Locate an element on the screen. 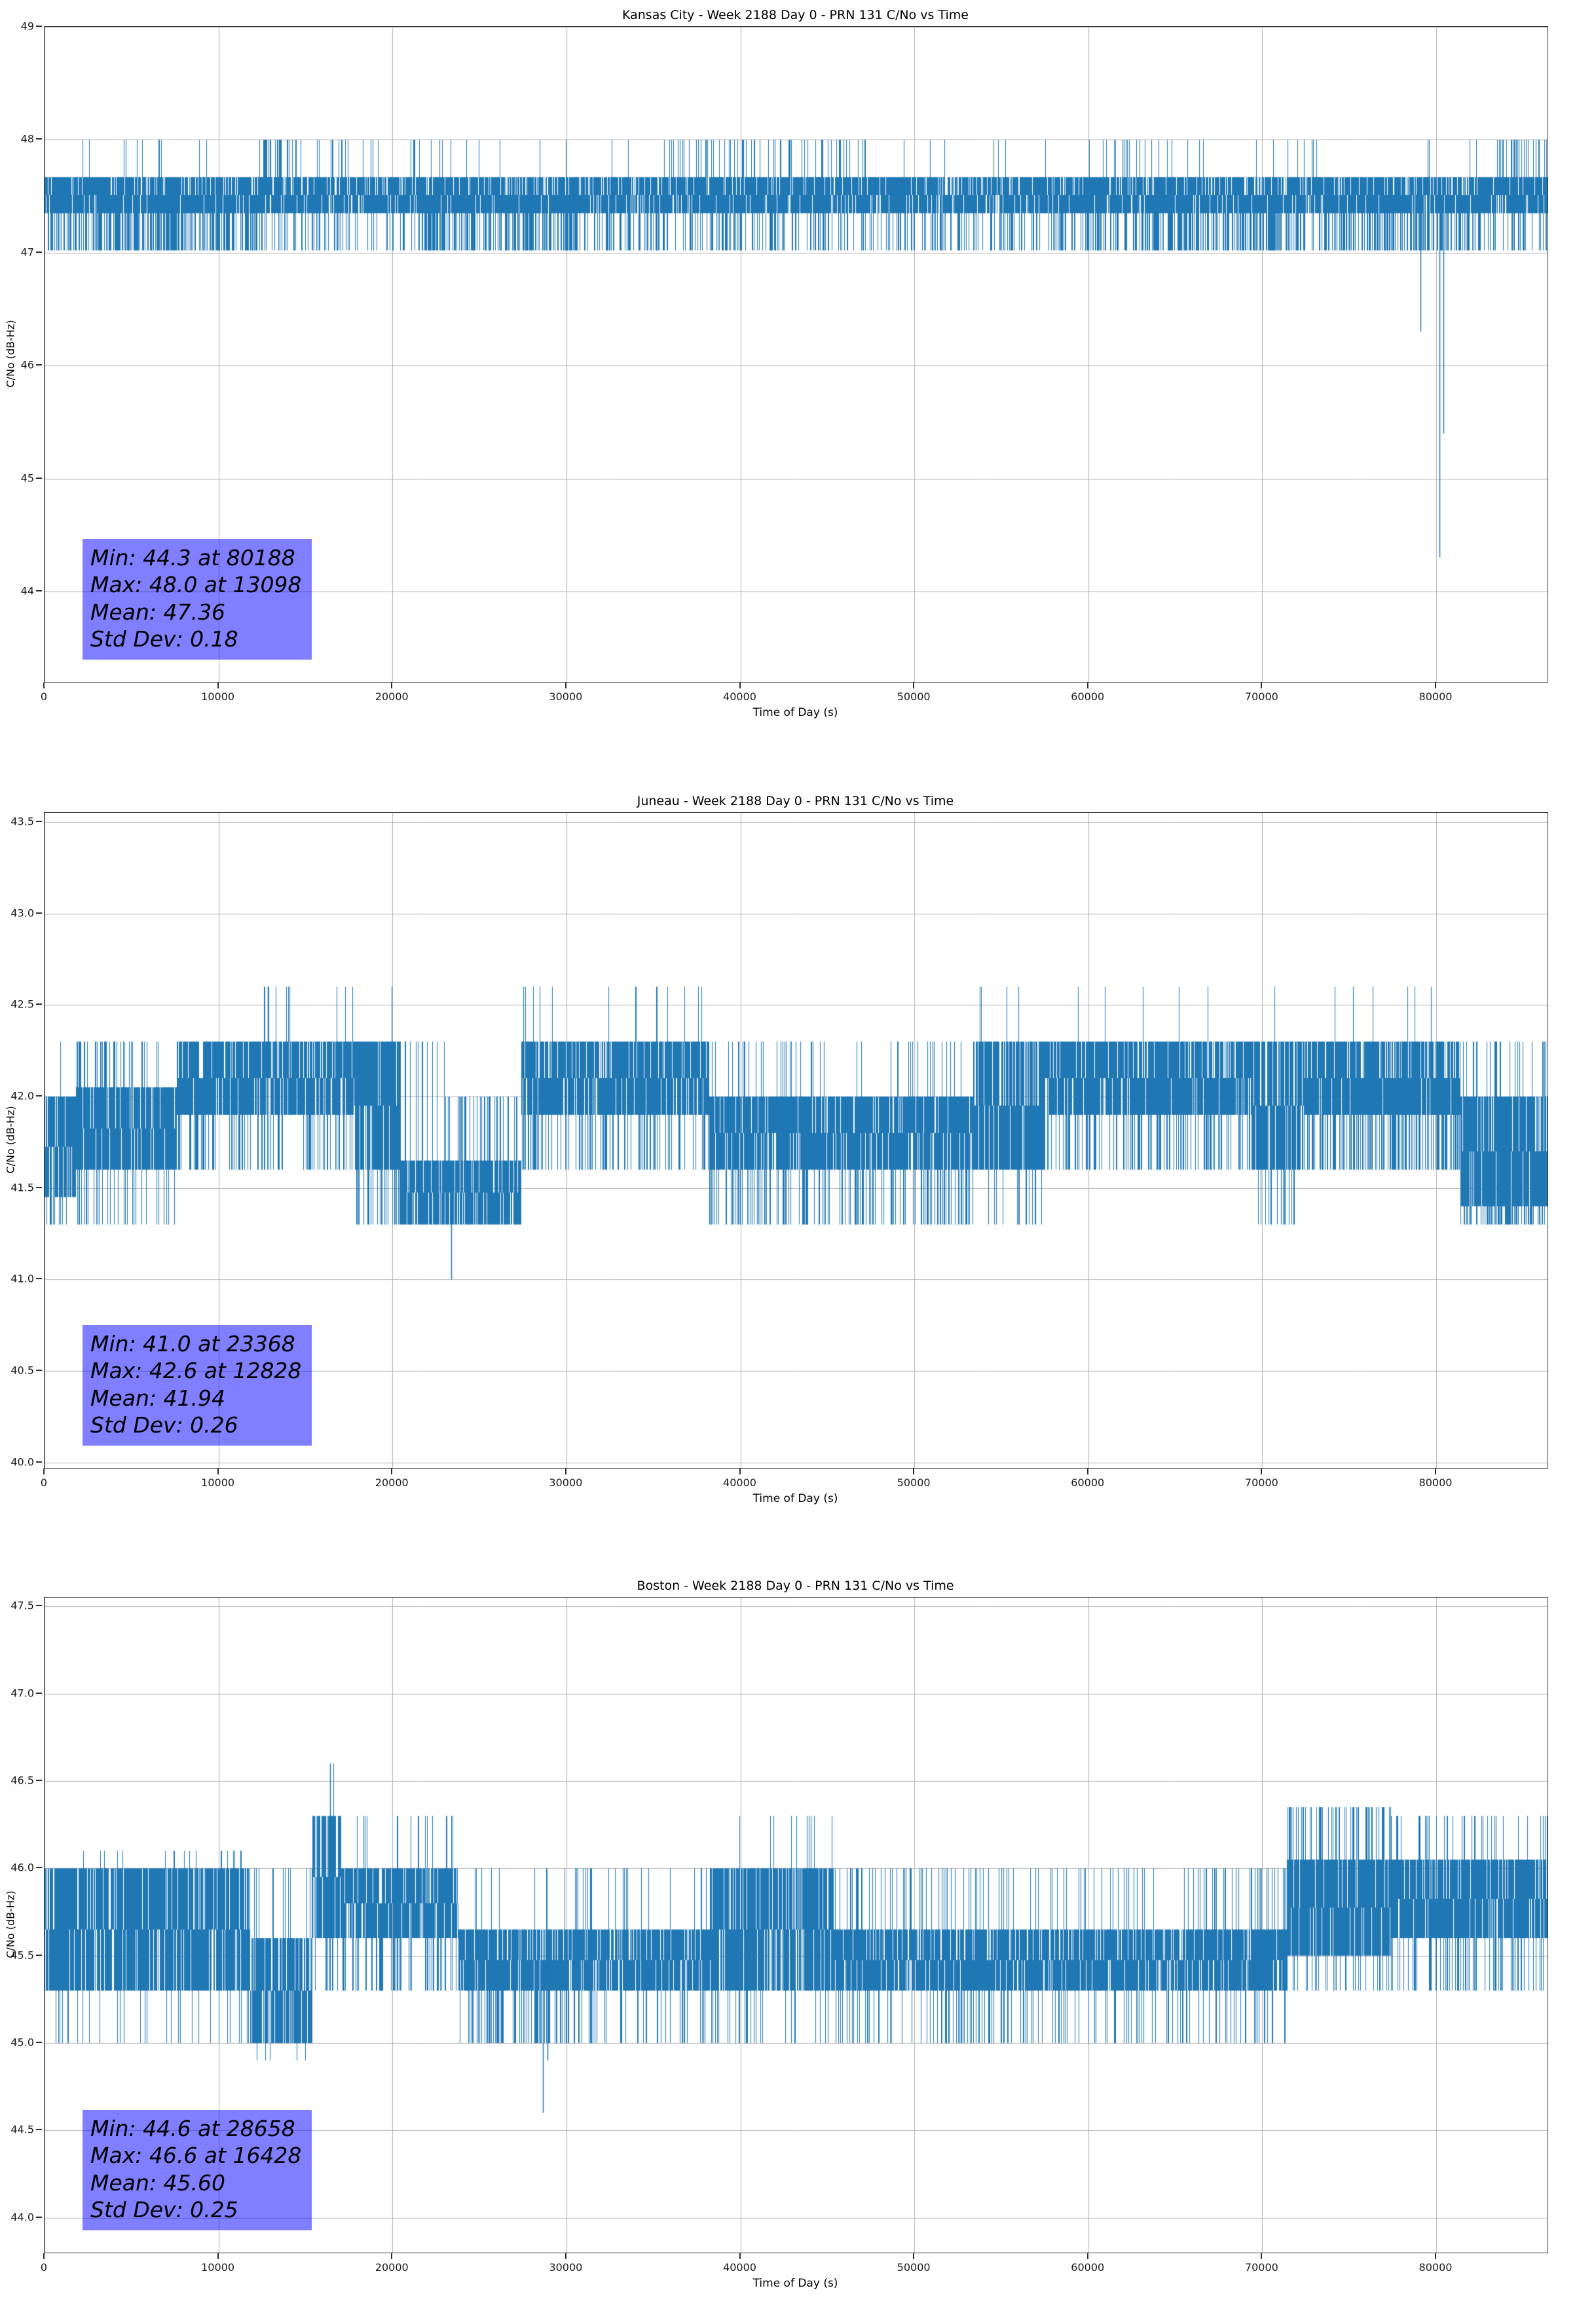 The height and width of the screenshot is (2324, 1577). y-axis-ticks: 44 45 46 47 48 49 is located at coordinates (21, 350).